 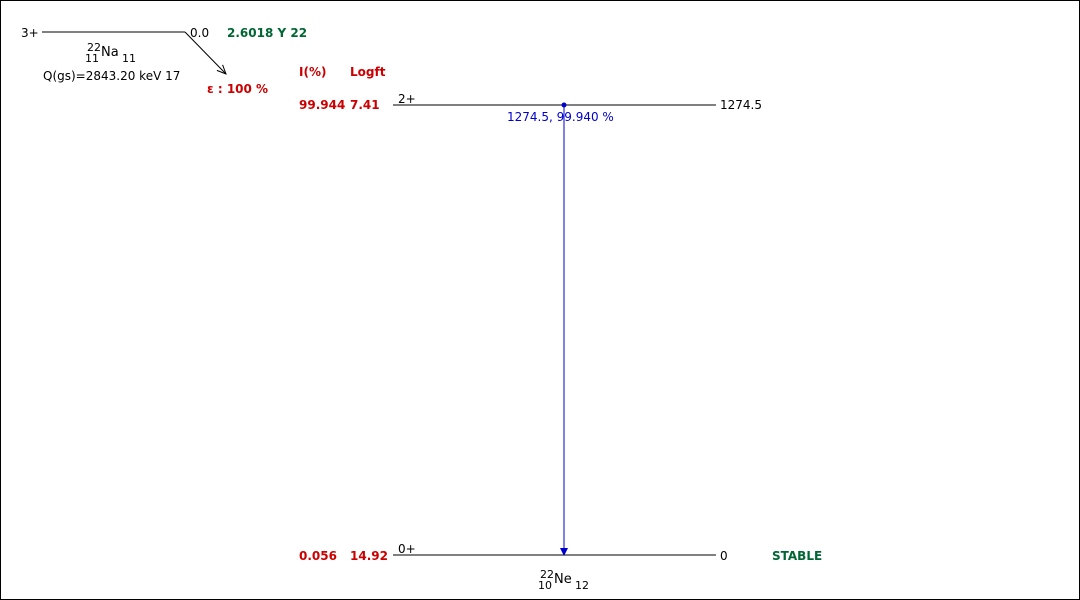 I want to click on parent-nuclide: 22 11 Na 11, so click(x=115, y=54).